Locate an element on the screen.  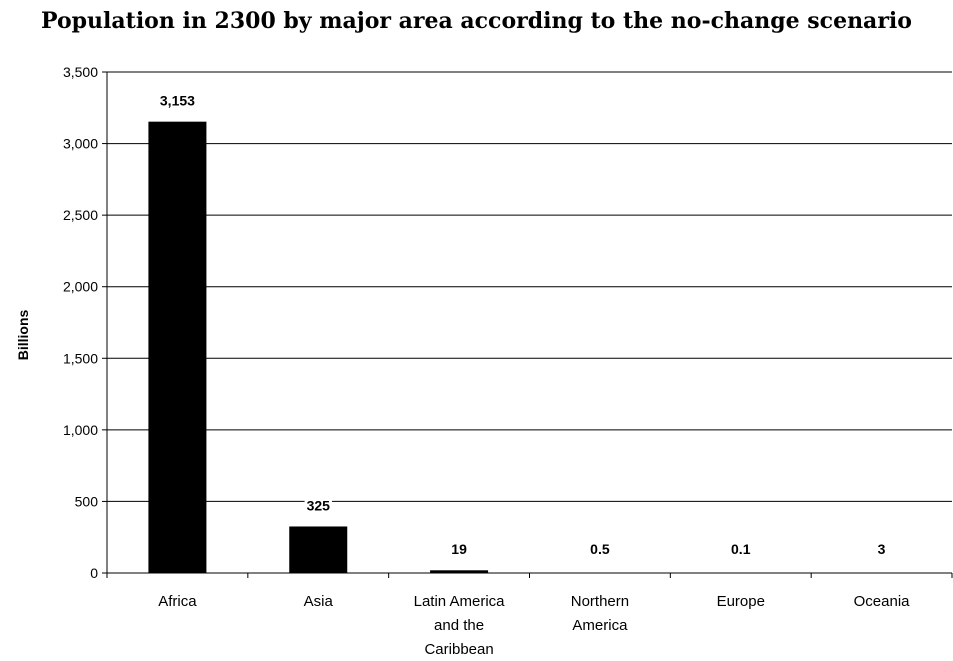
y-axis-title: Billions is located at coordinates (23, 335).